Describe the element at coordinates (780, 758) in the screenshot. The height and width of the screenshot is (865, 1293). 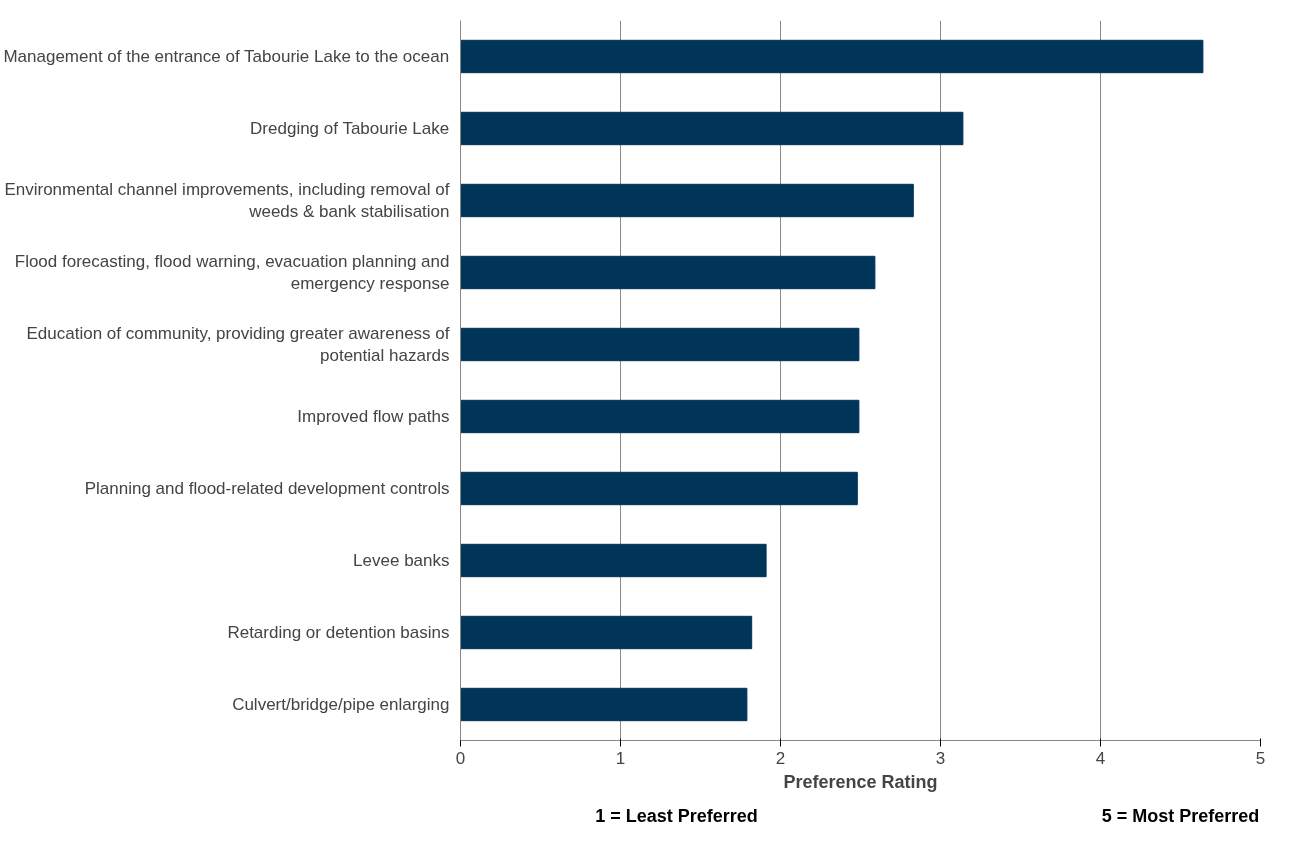
I see `x-tick-label: 2` at that location.